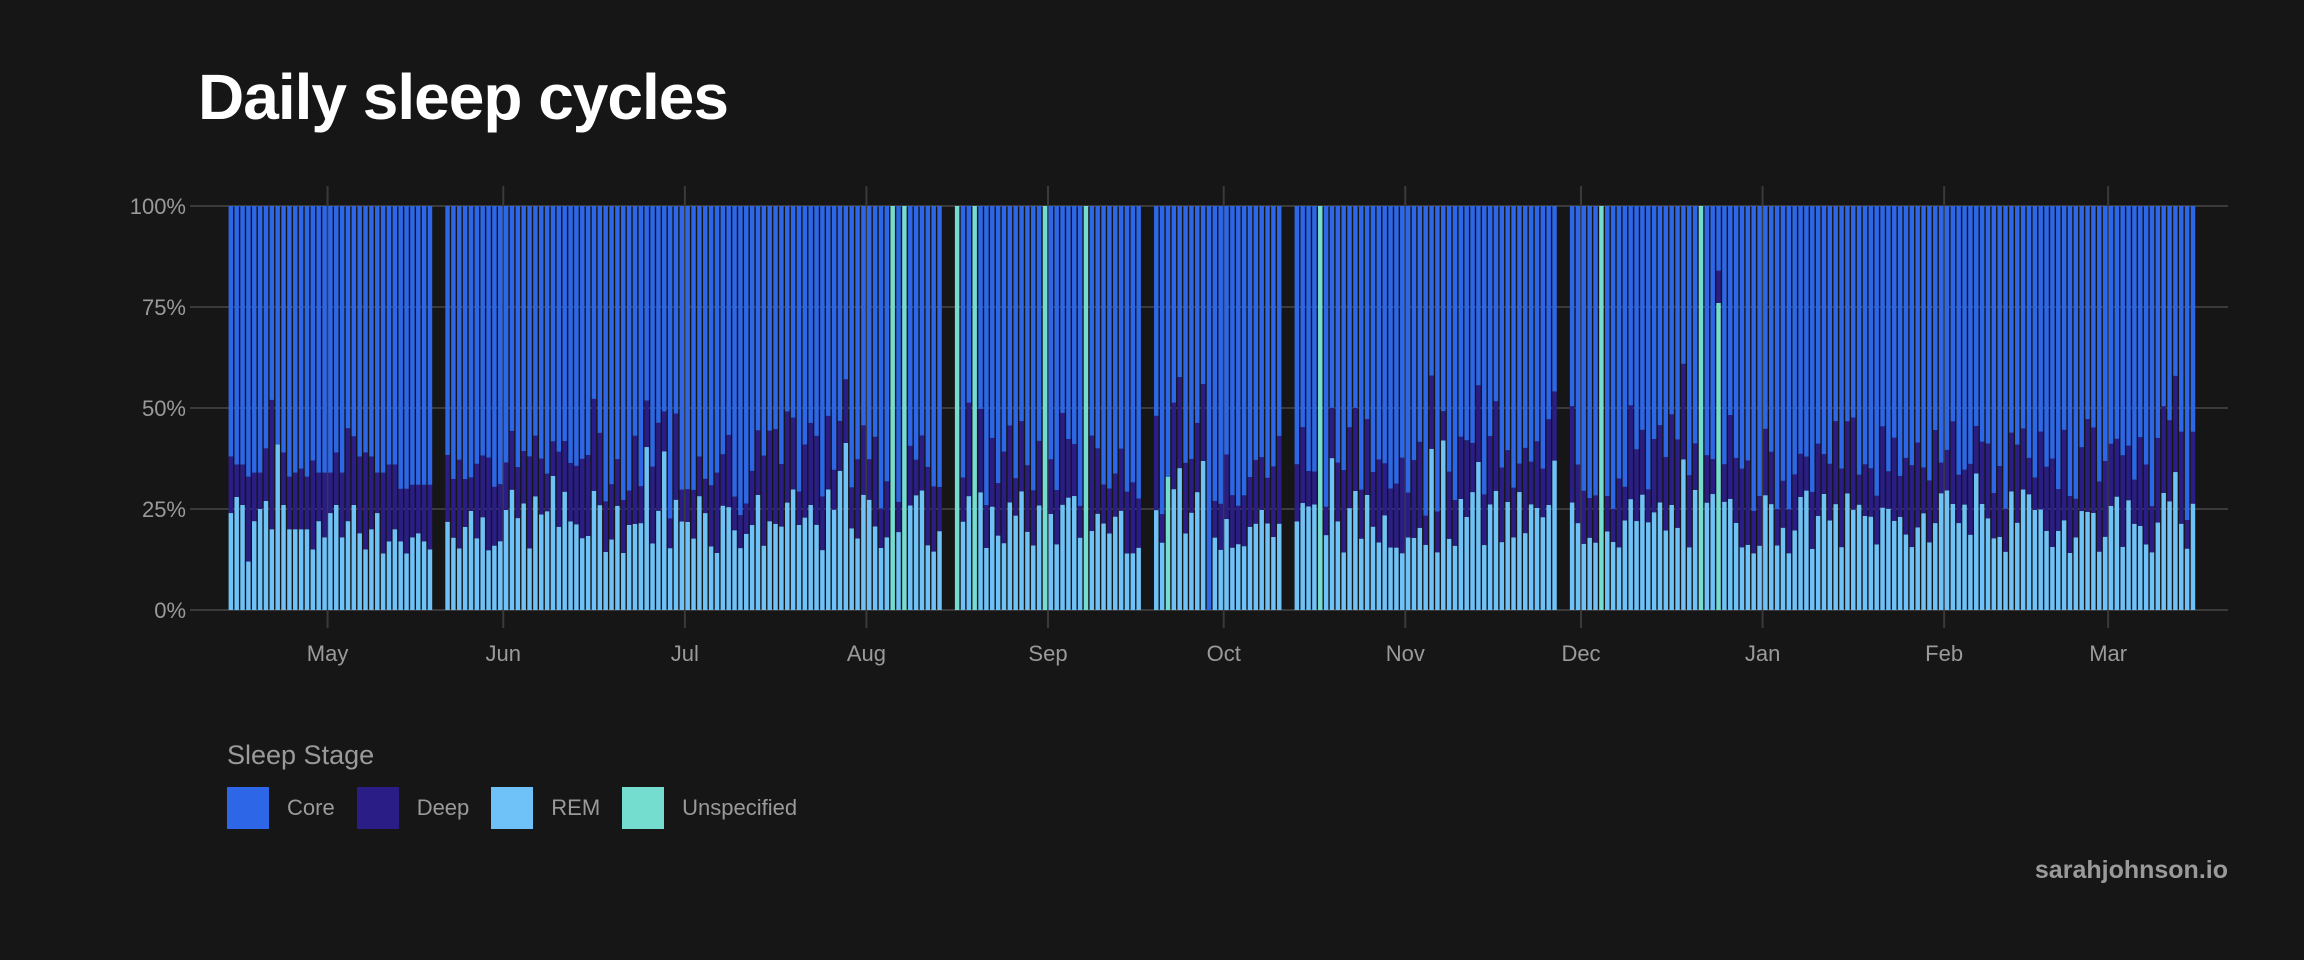 The height and width of the screenshot is (960, 2304). What do you see at coordinates (281, 808) in the screenshot?
I see `legend-item-core: Core` at bounding box center [281, 808].